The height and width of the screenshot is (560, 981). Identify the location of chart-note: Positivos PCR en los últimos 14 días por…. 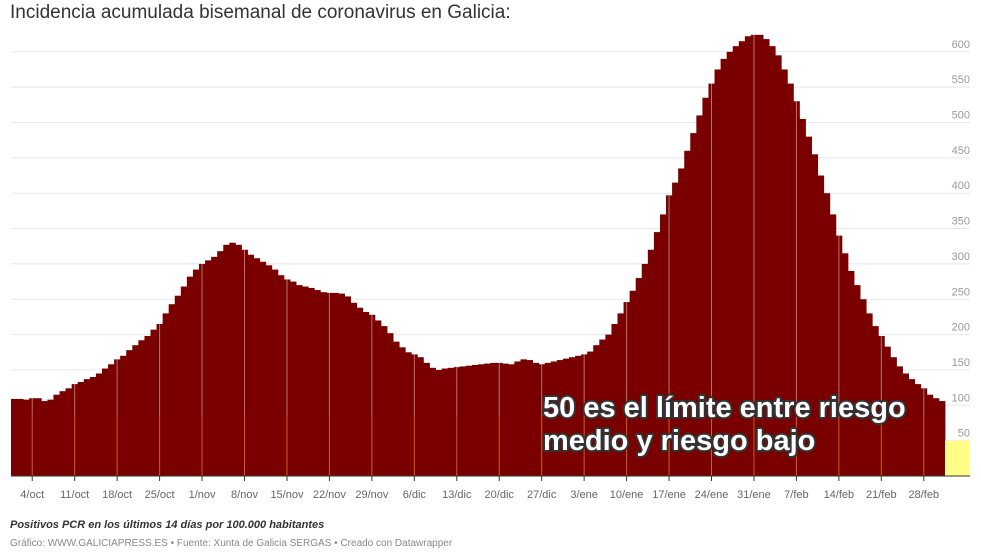
(167, 525).